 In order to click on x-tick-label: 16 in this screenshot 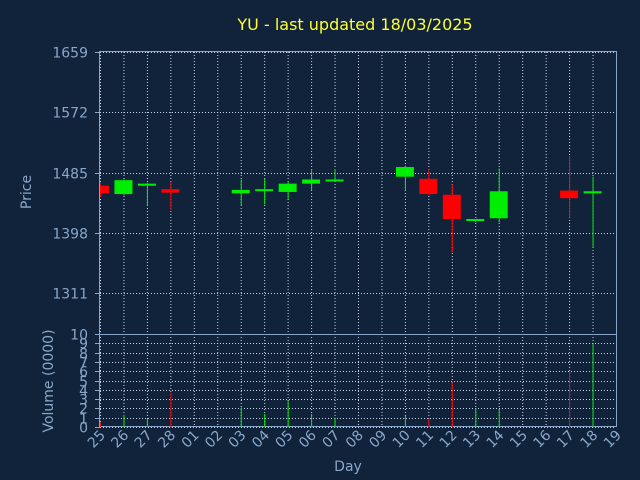, I will do `click(543, 439)`.